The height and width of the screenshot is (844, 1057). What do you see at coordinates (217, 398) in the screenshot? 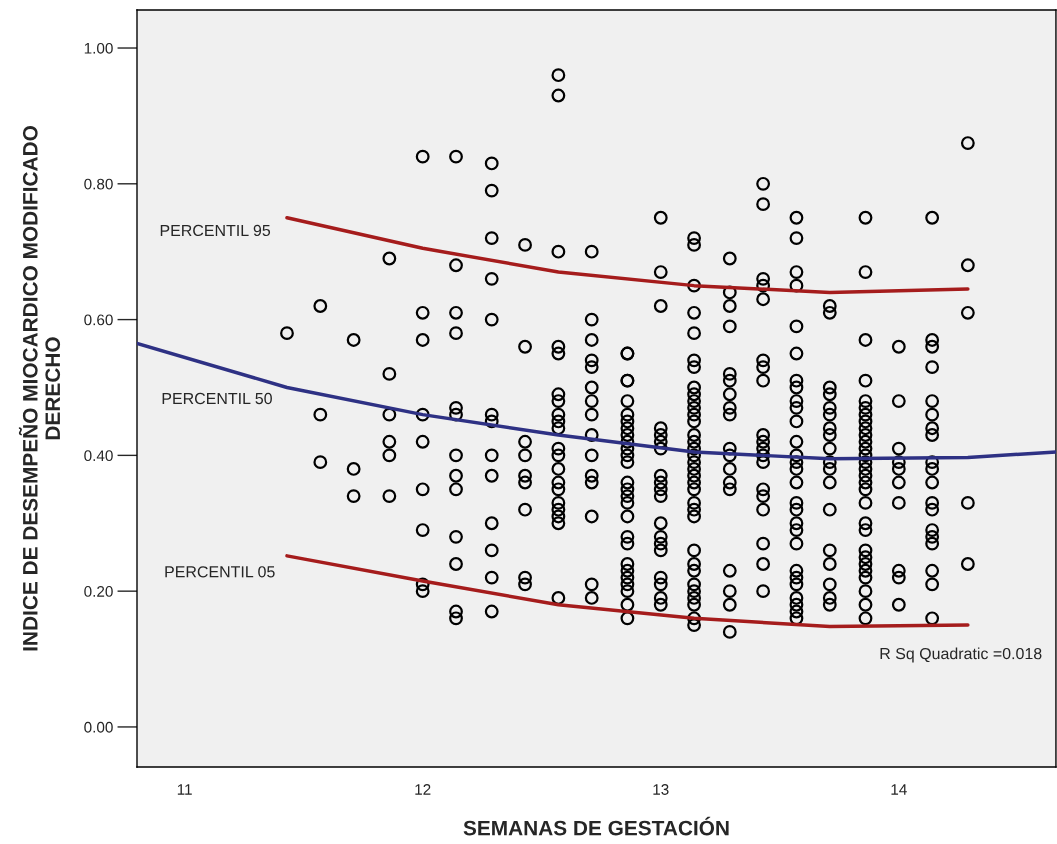
I see `annotation: PERCENTIL 50` at bounding box center [217, 398].